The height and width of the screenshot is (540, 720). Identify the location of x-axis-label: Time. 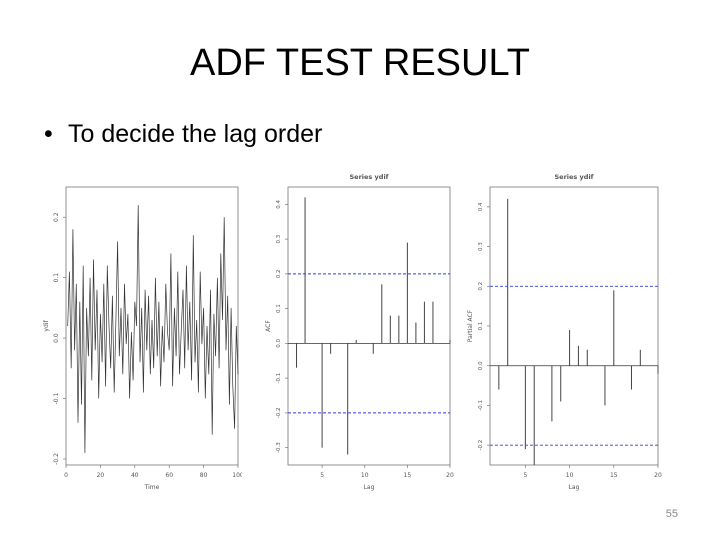
(152, 487).